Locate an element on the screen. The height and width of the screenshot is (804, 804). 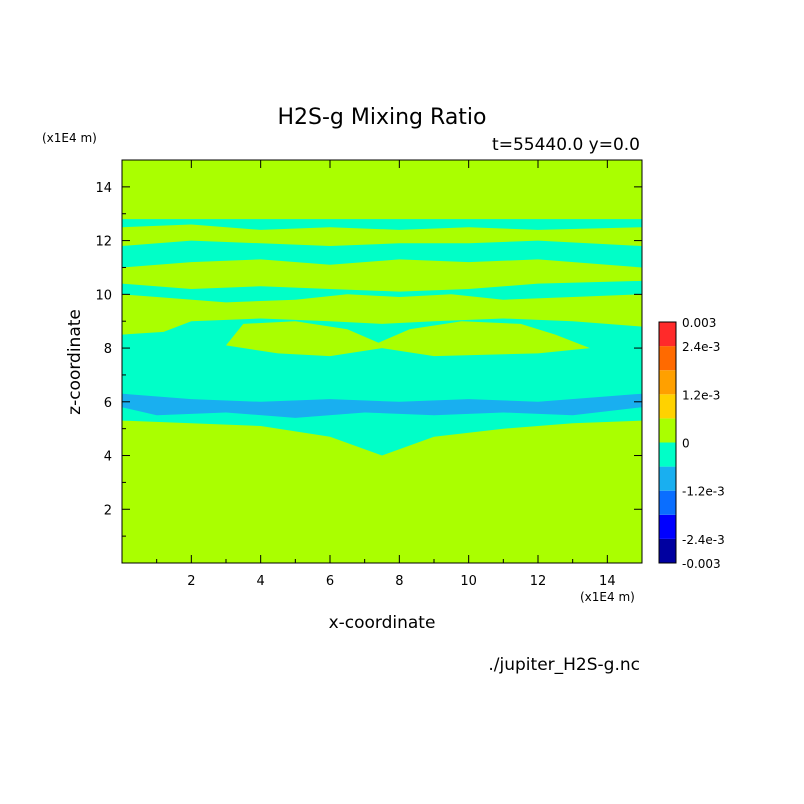
source-file-label: ./jupiter_H2S-g.nc is located at coordinates (564, 665).